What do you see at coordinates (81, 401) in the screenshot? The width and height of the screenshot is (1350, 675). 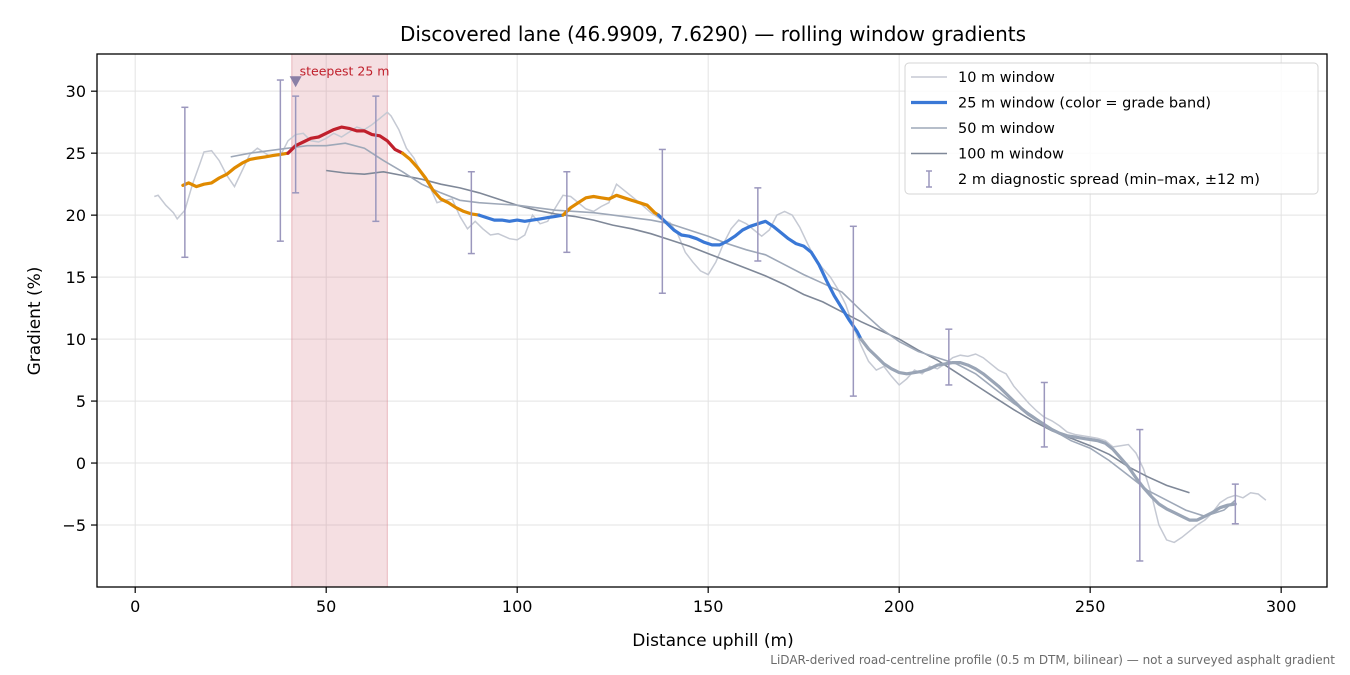 I see `y-tick-label: 5` at bounding box center [81, 401].